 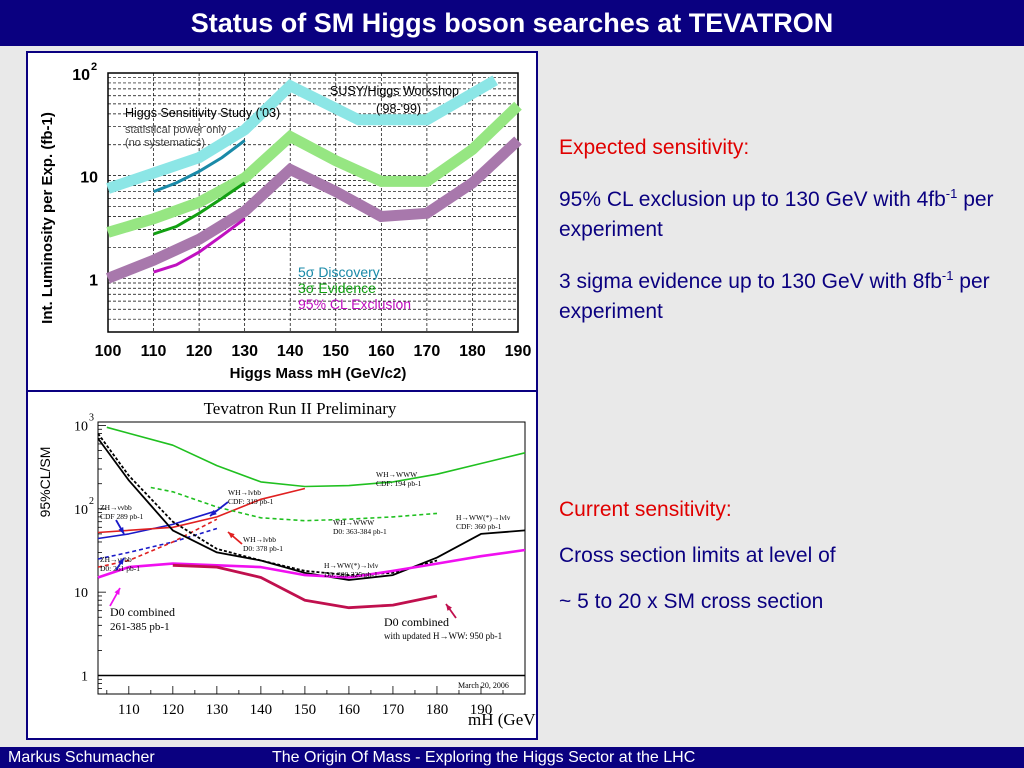 What do you see at coordinates (140, 627) in the screenshot?
I see `label-d0-combined-lumi: 261-385 pb-1` at bounding box center [140, 627].